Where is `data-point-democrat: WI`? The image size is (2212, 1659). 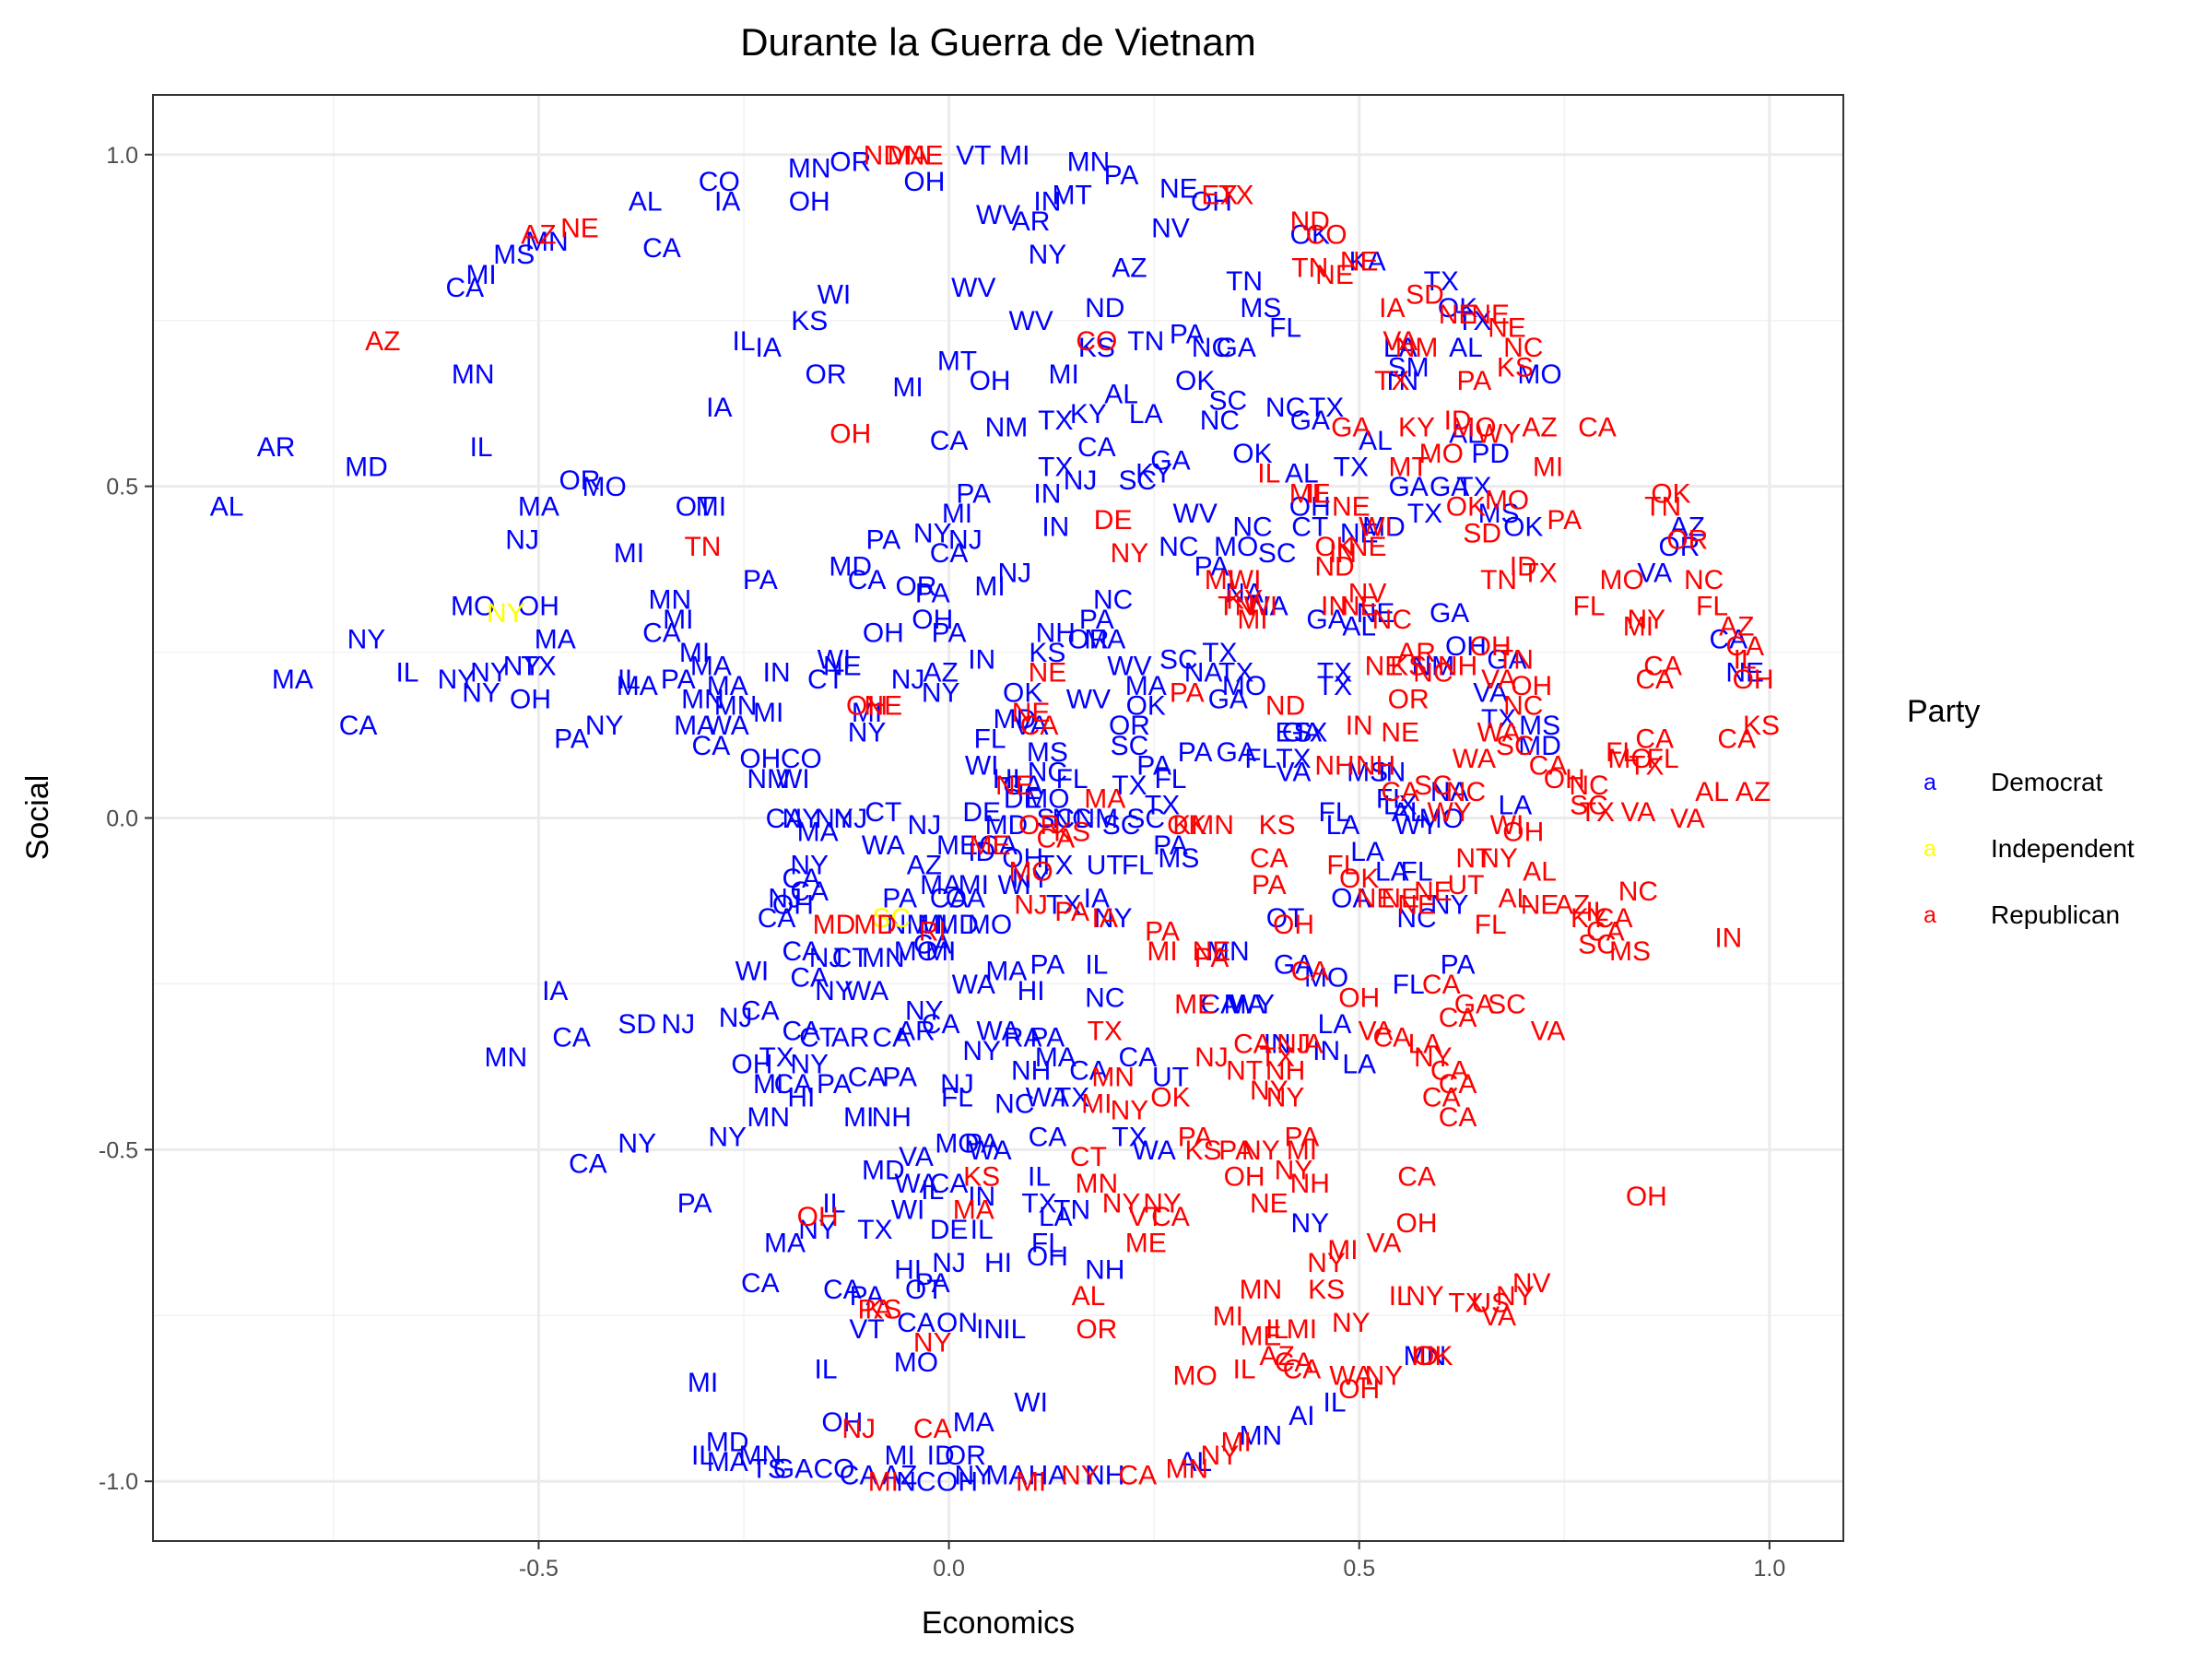
data-point-democrat: WI is located at coordinates (982, 765).